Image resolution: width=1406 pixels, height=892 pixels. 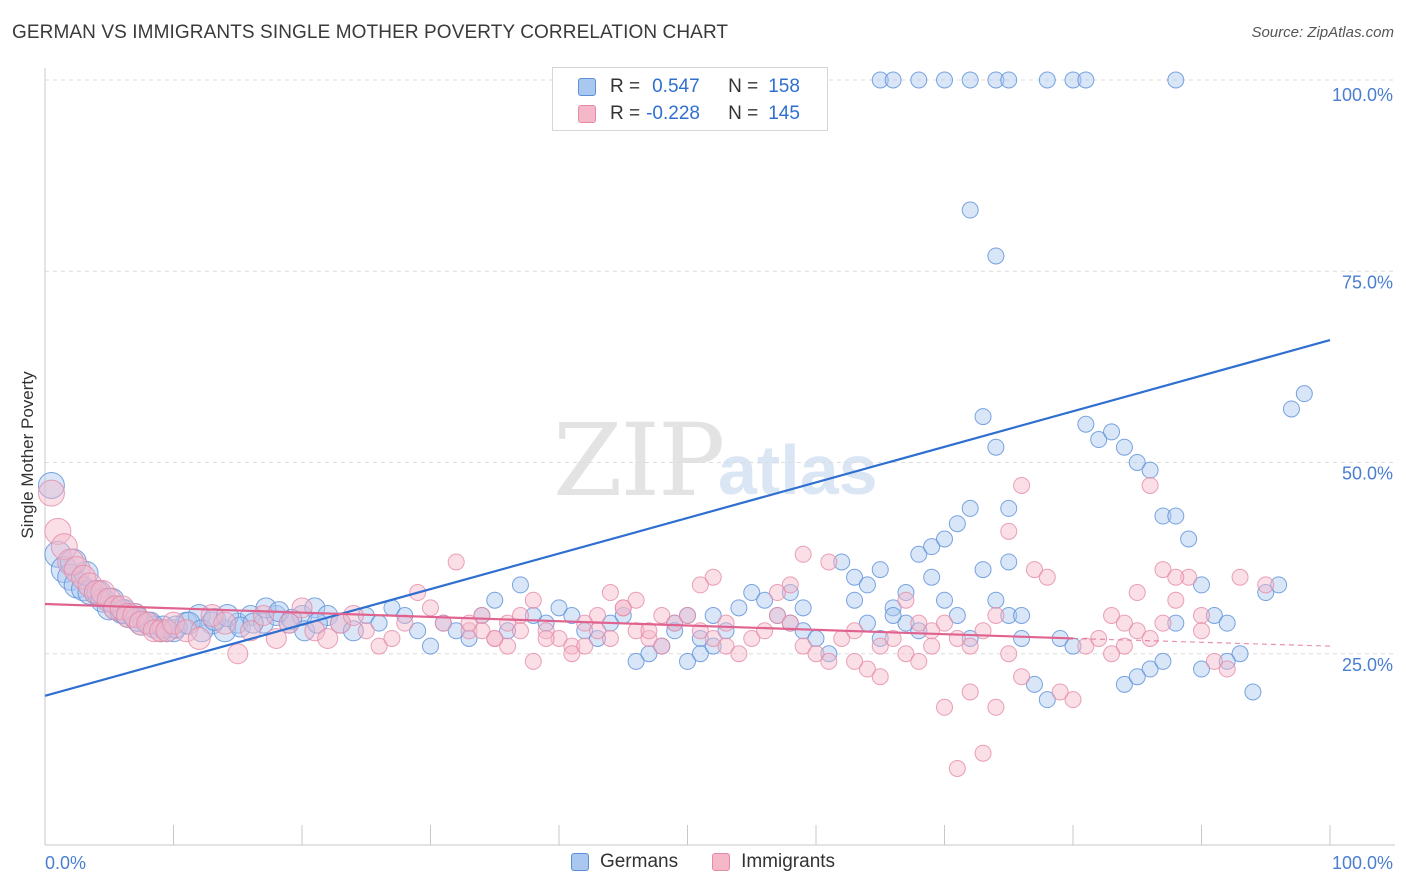 I want to click on legend-row-immigrants: R = -0.228 N = 145, so click(x=676, y=114).